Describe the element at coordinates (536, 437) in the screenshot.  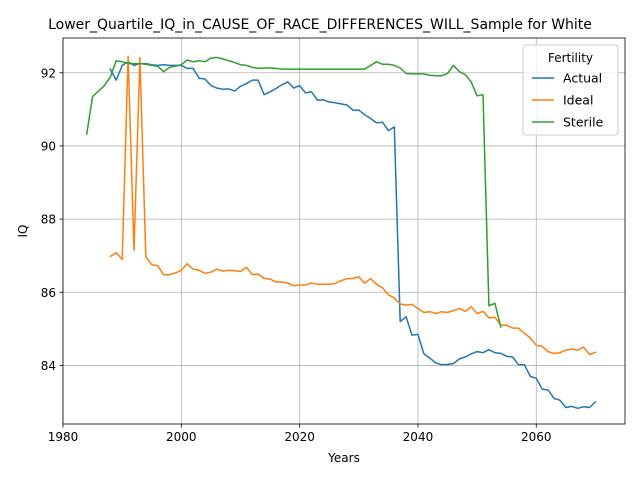
I see `x-tick-label: 2060` at that location.